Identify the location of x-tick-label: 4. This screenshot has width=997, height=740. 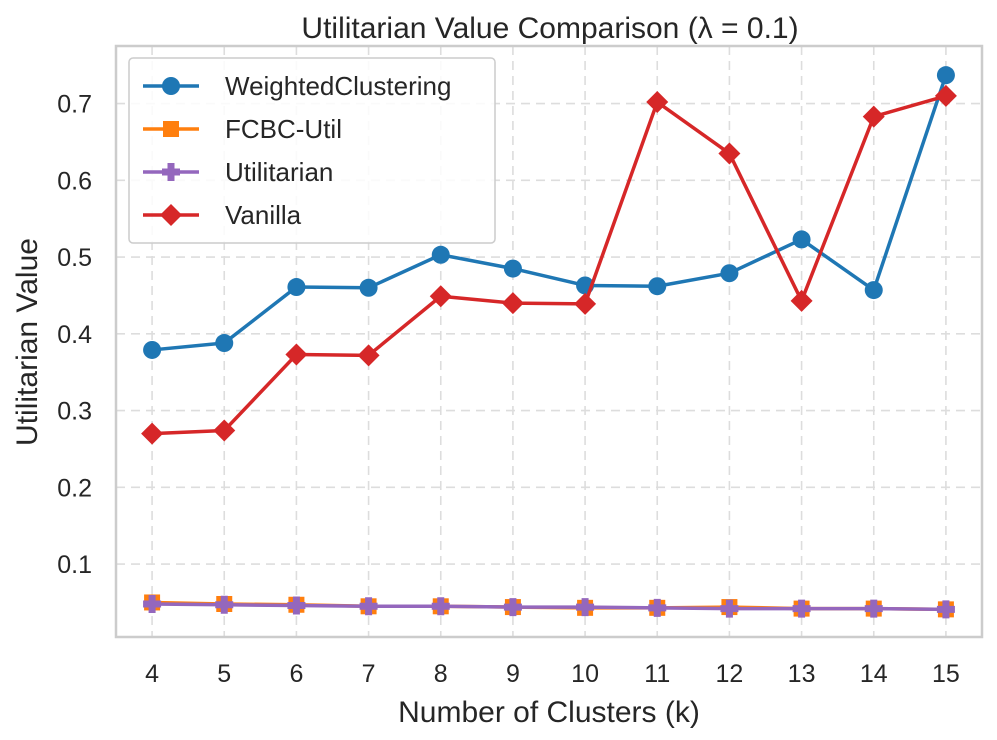
(152, 674).